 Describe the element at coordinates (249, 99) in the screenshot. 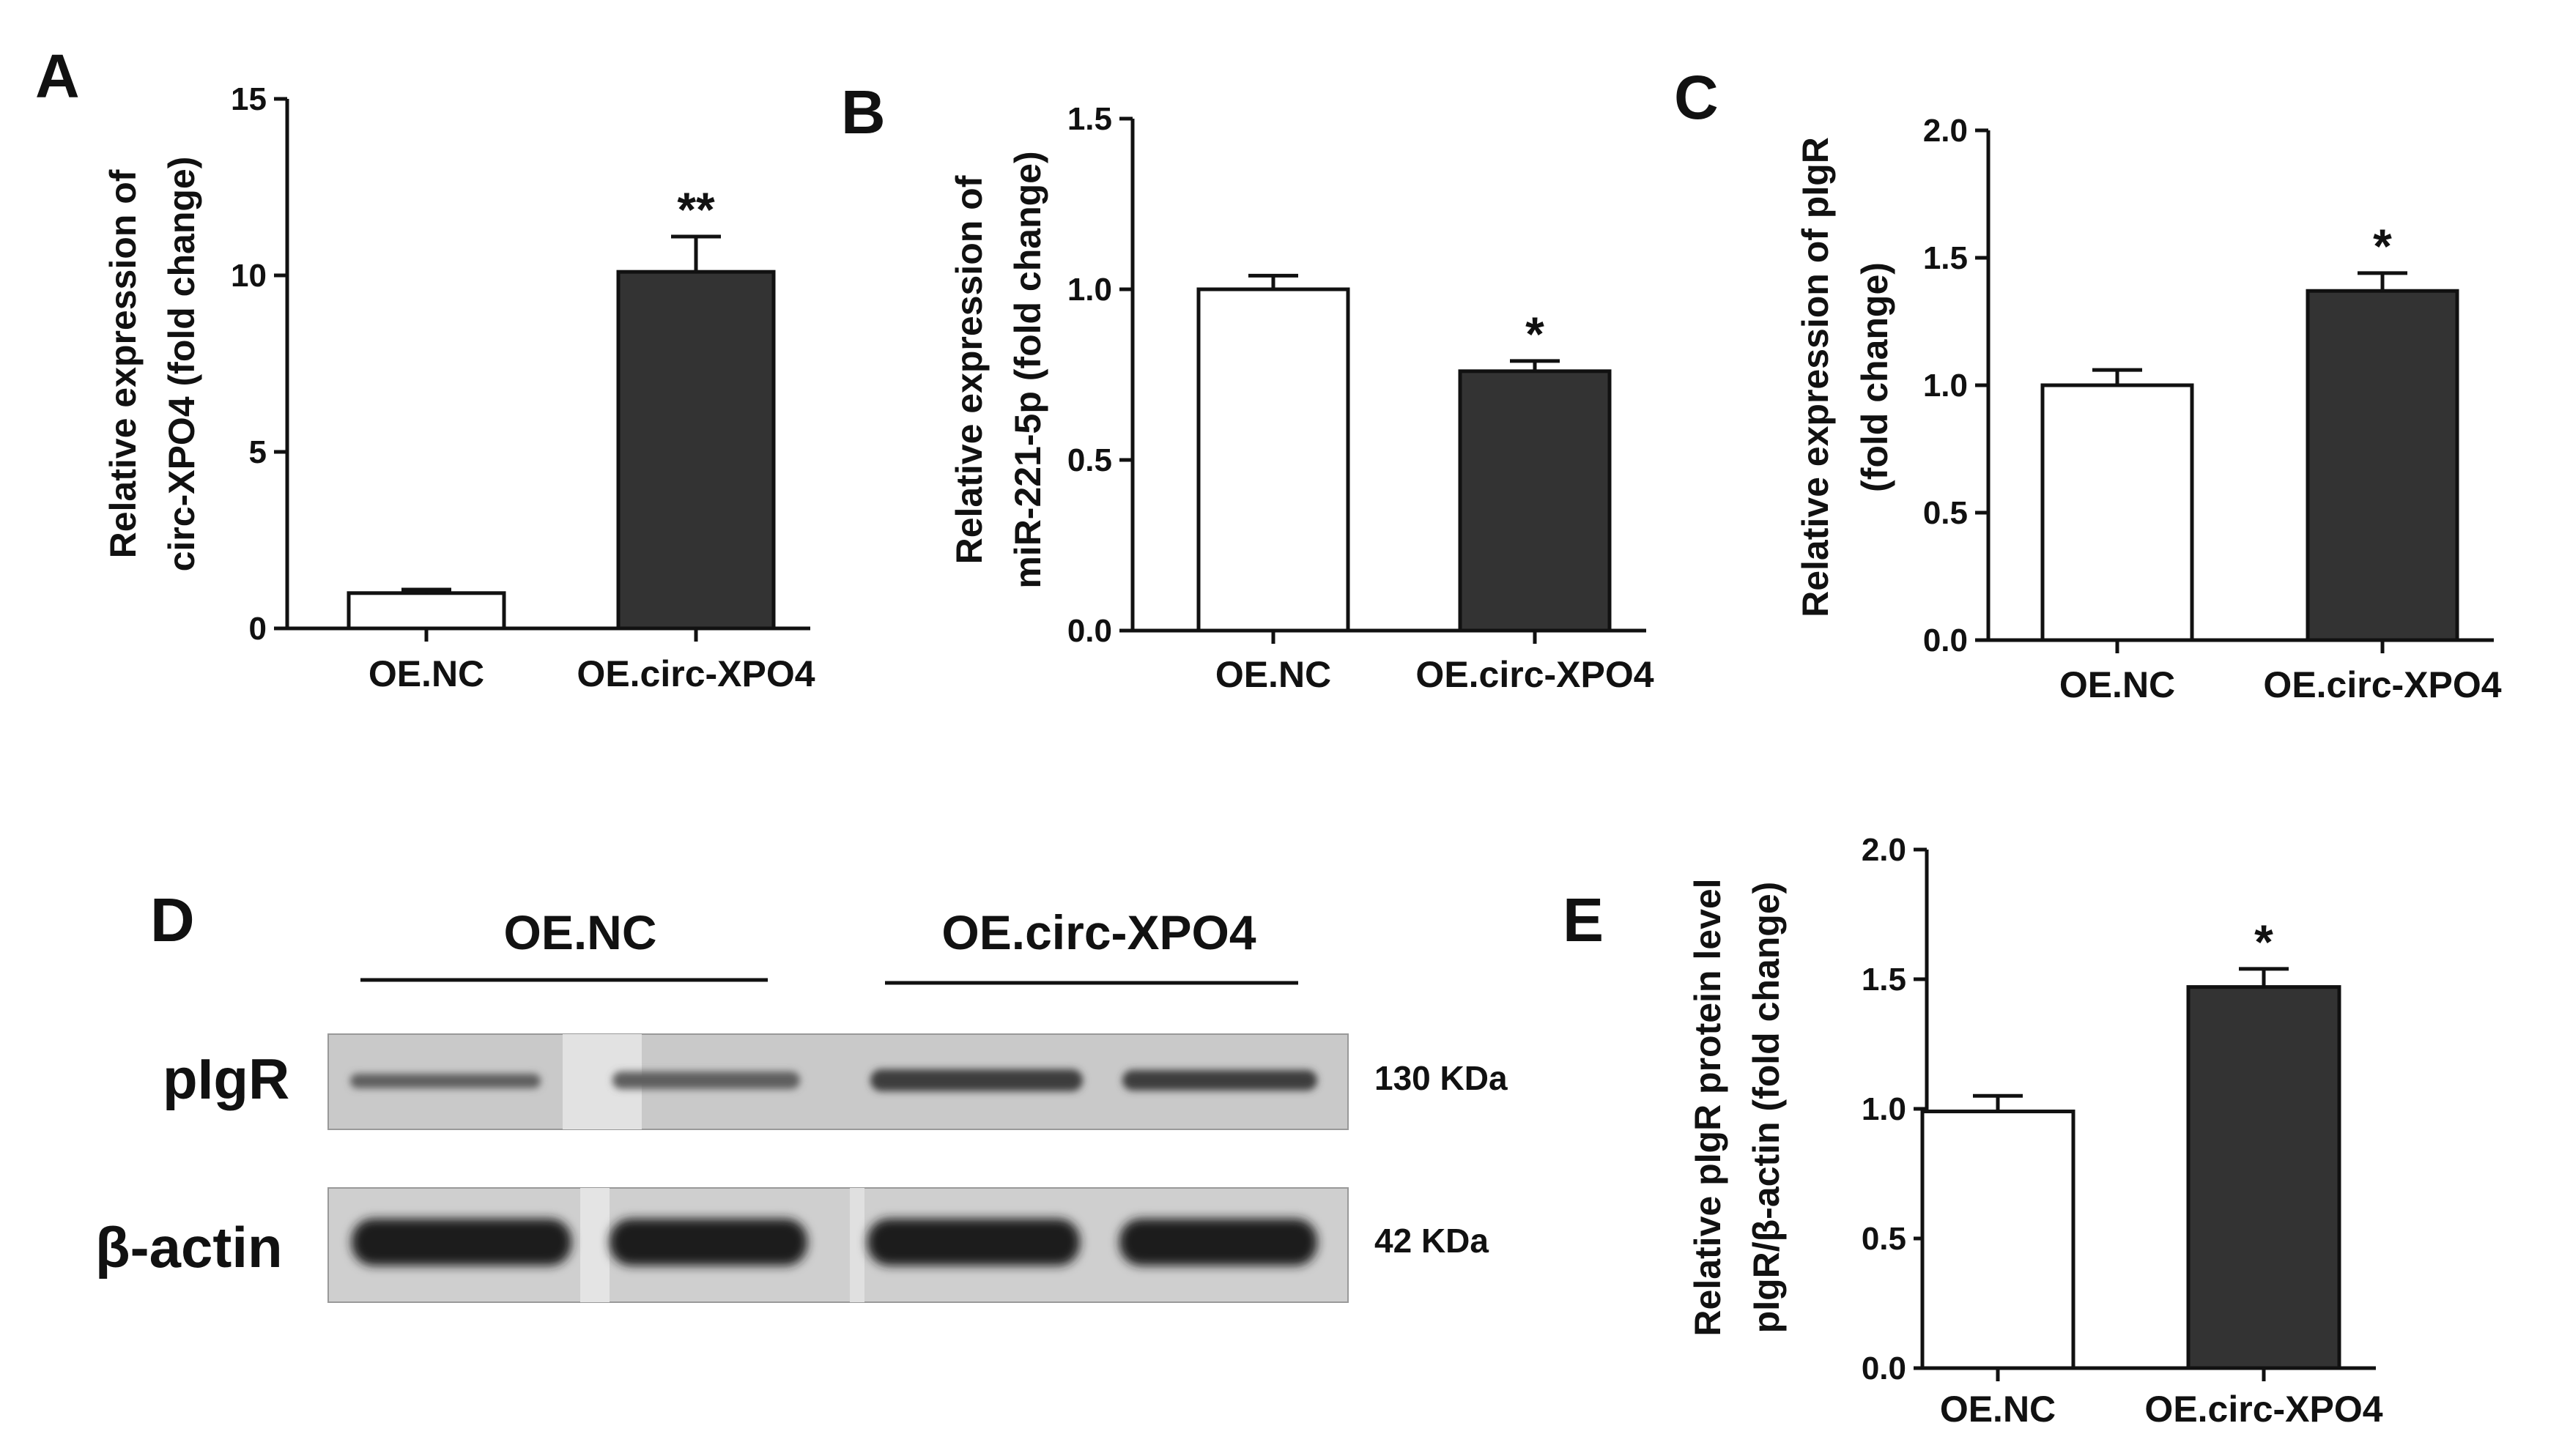

I see `y-tick-label: 15` at that location.